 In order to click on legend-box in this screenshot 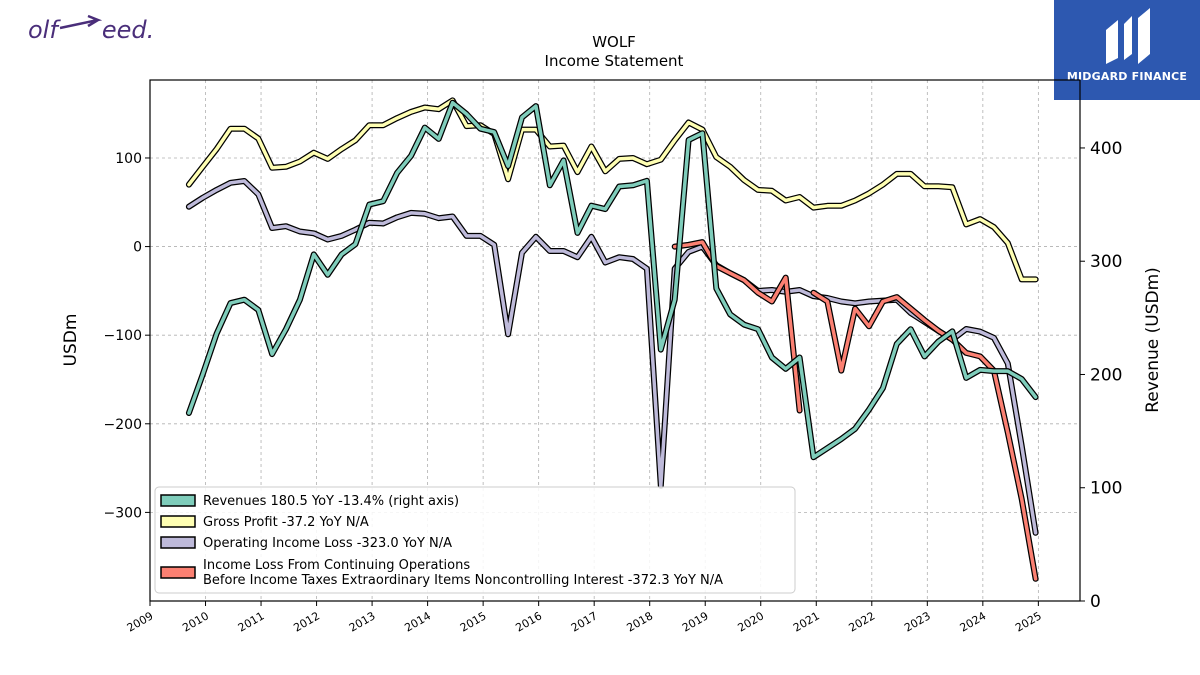, I will do `click(475, 540)`.